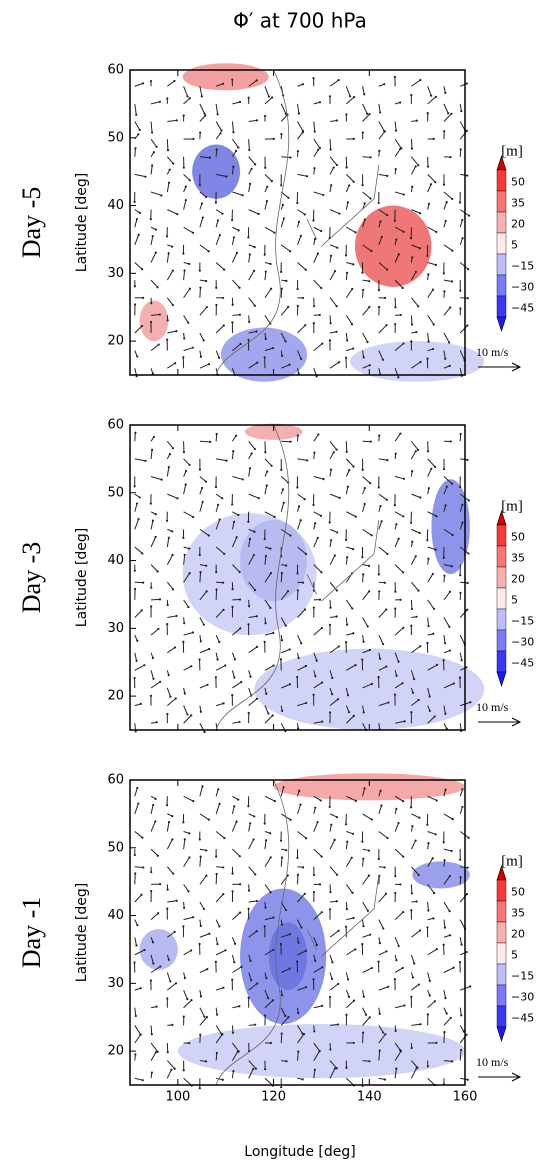  I want to click on colorbar-label: 35, so click(518, 913).